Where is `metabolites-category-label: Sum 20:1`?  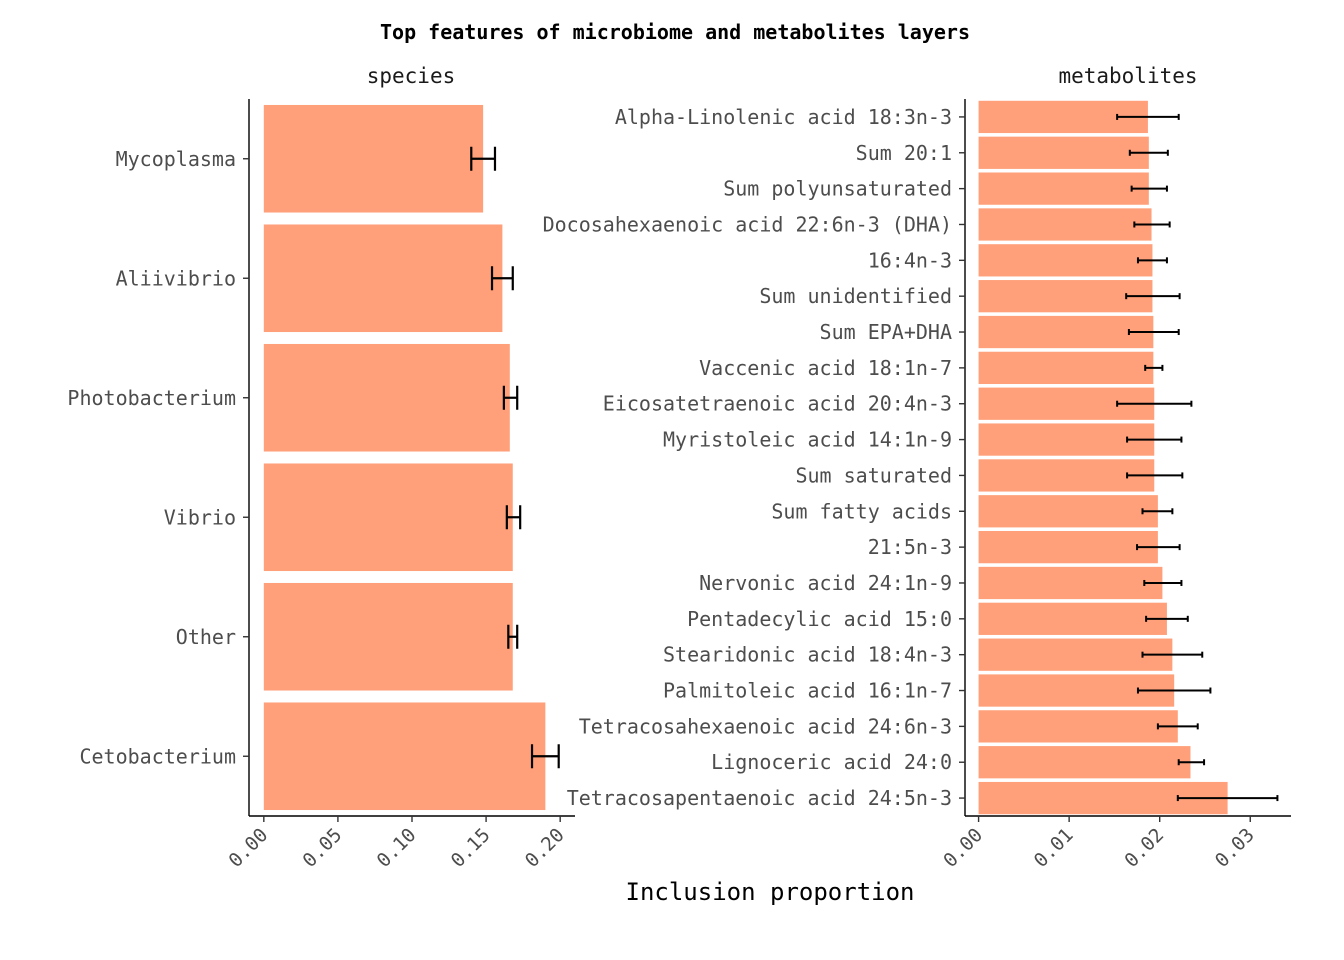
metabolites-category-label: Sum 20:1 is located at coordinates (904, 153).